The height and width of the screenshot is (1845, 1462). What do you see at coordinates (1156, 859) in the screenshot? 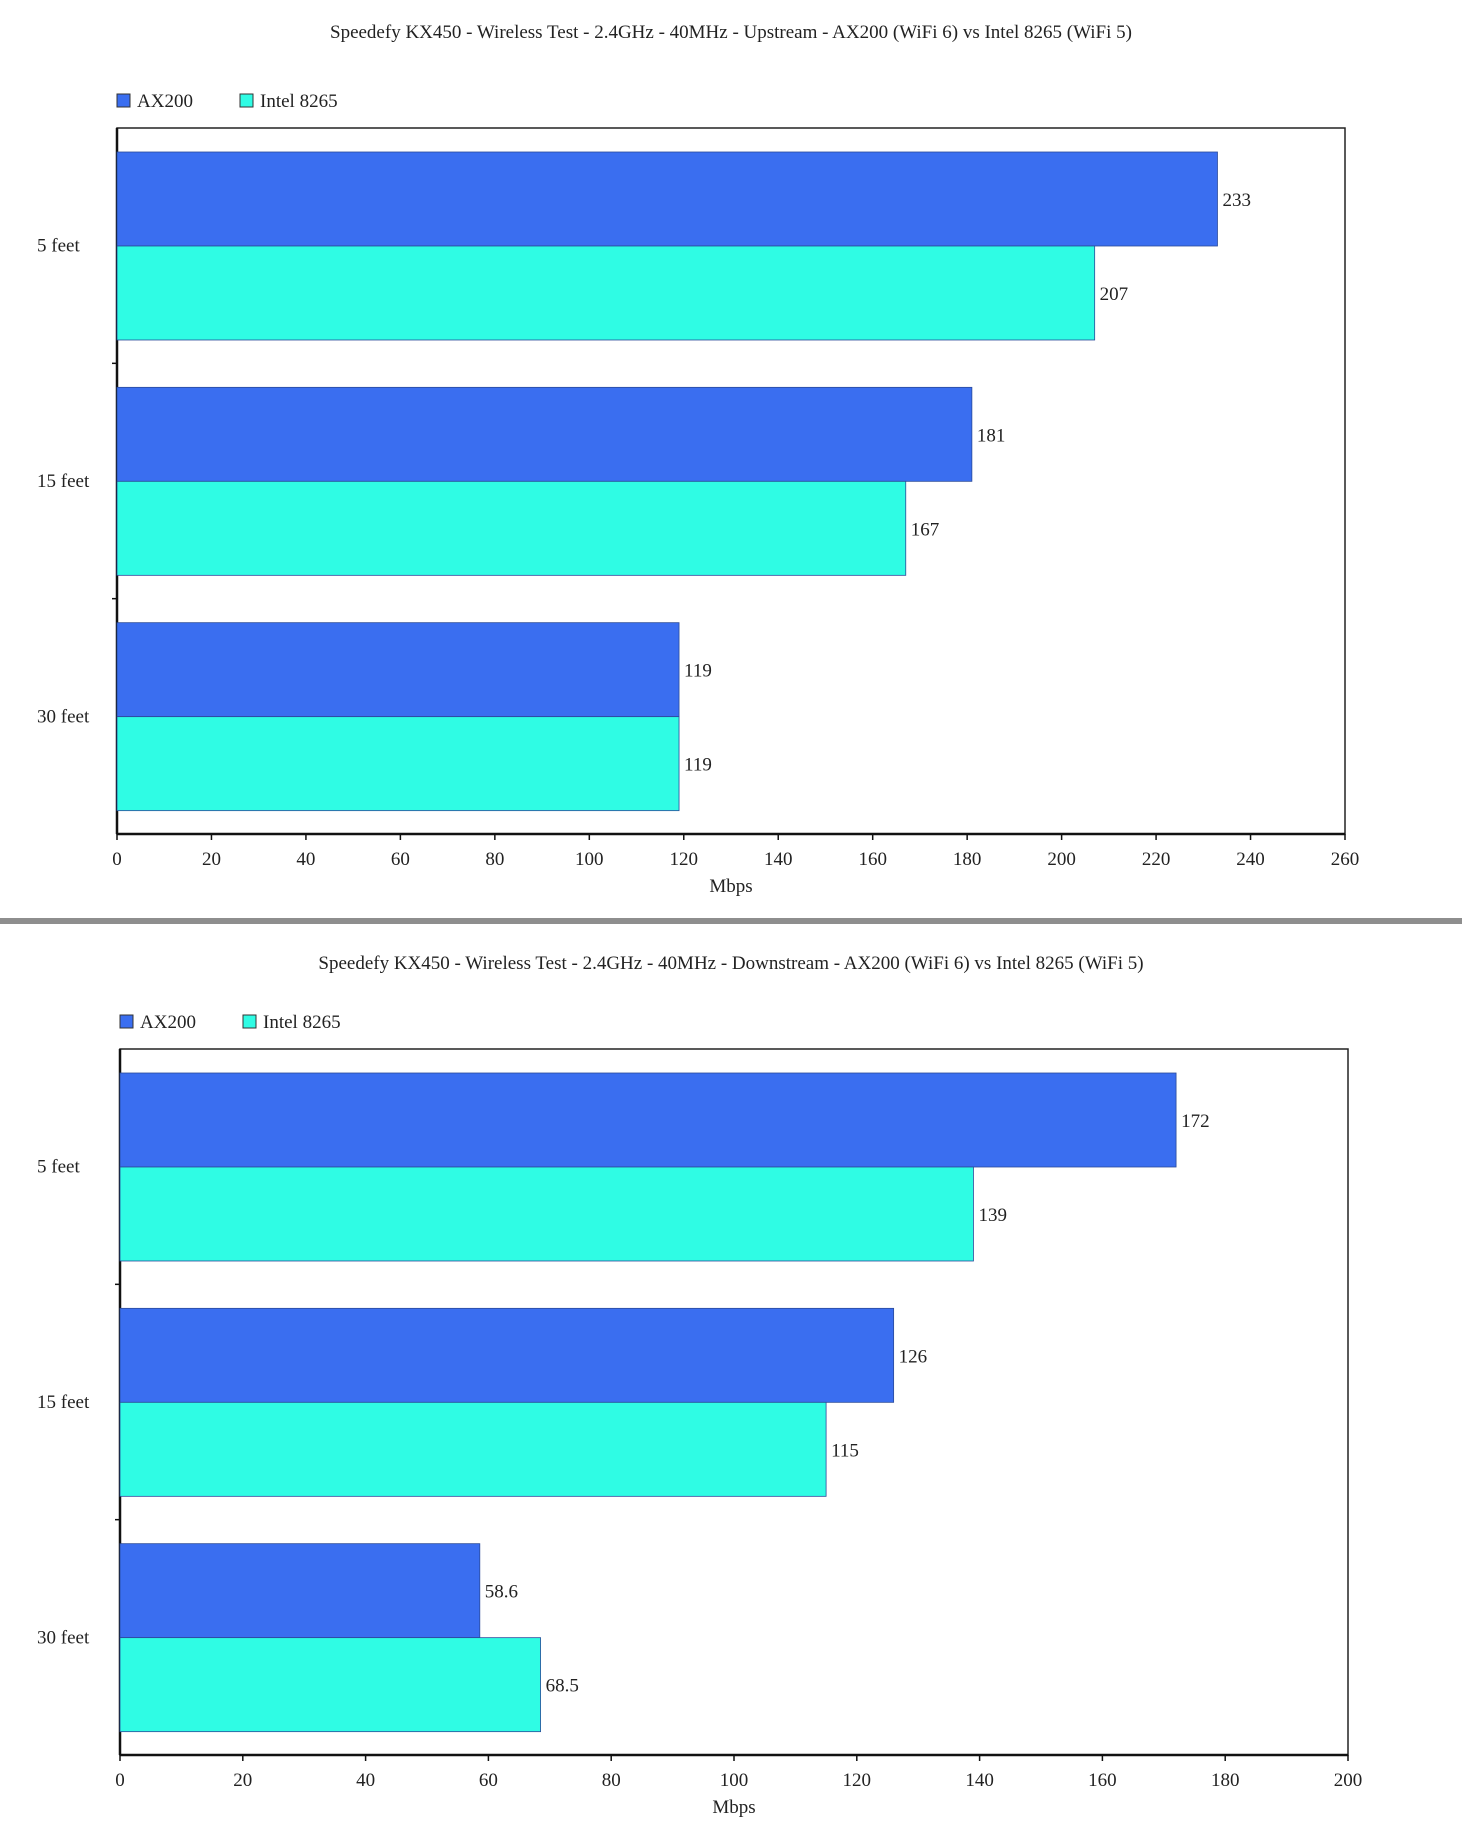
I see `x-tick-label: 220` at bounding box center [1156, 859].